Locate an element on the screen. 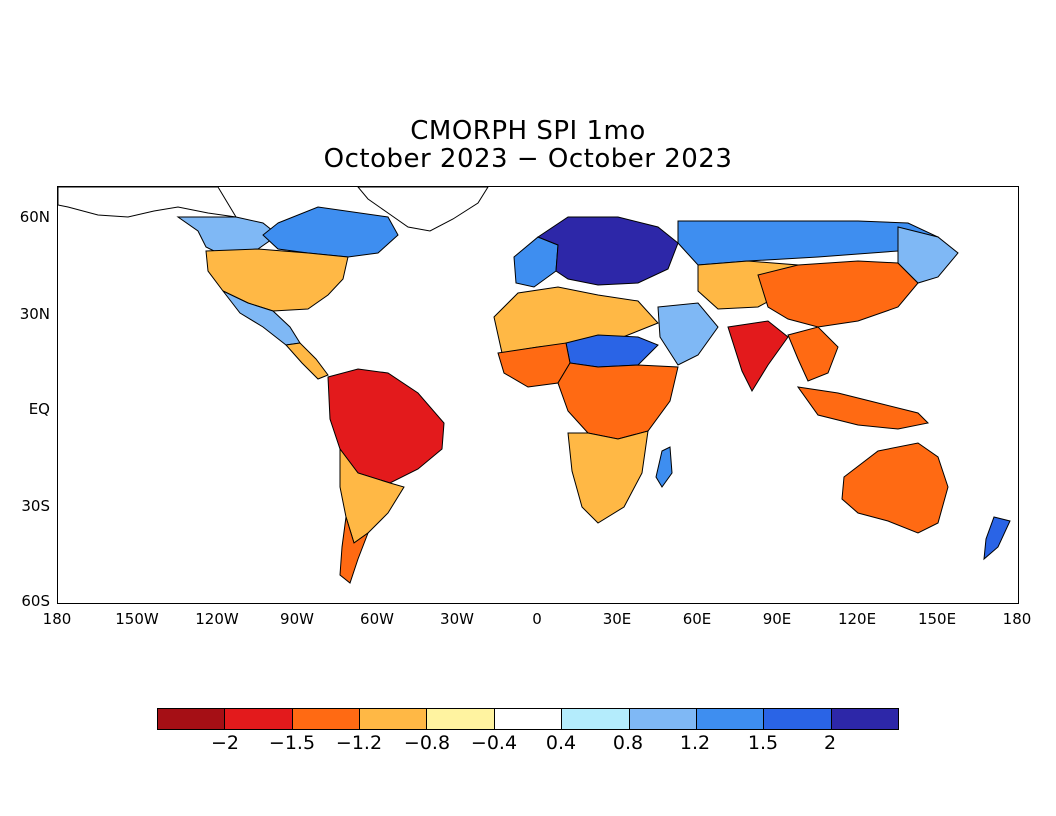 The width and height of the screenshot is (1056, 816). region-china is located at coordinates (838, 294).